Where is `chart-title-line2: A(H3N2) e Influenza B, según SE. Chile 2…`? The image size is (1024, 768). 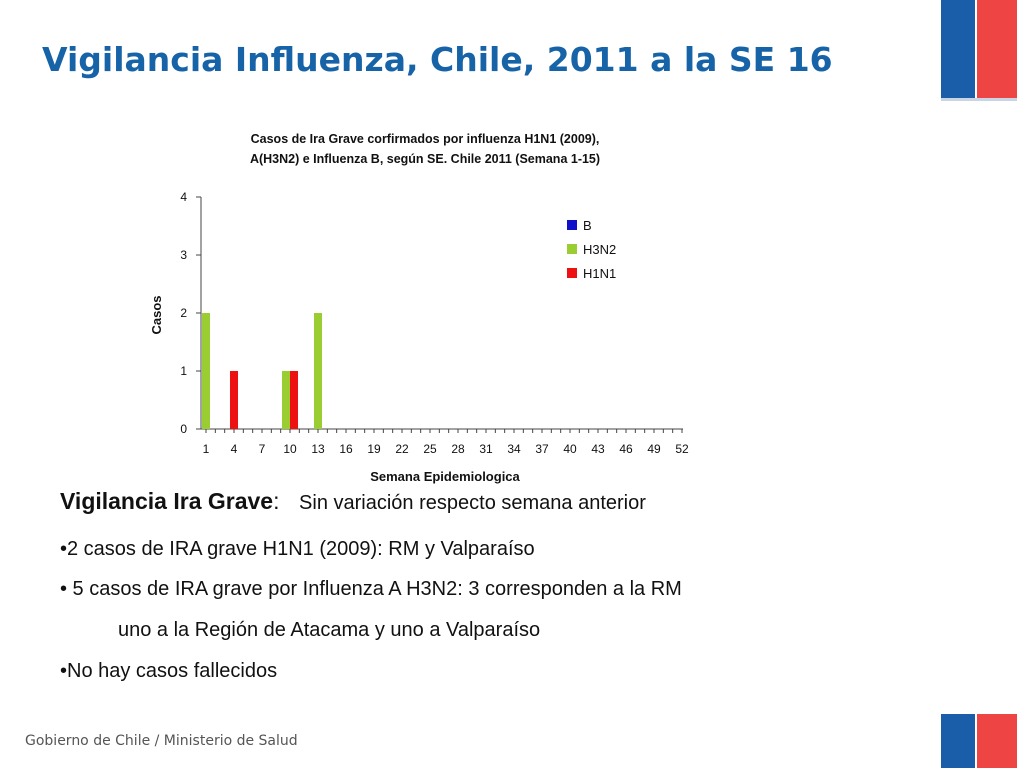 chart-title-line2: A(H3N2) e Influenza B, según SE. Chile 2… is located at coordinates (425, 159).